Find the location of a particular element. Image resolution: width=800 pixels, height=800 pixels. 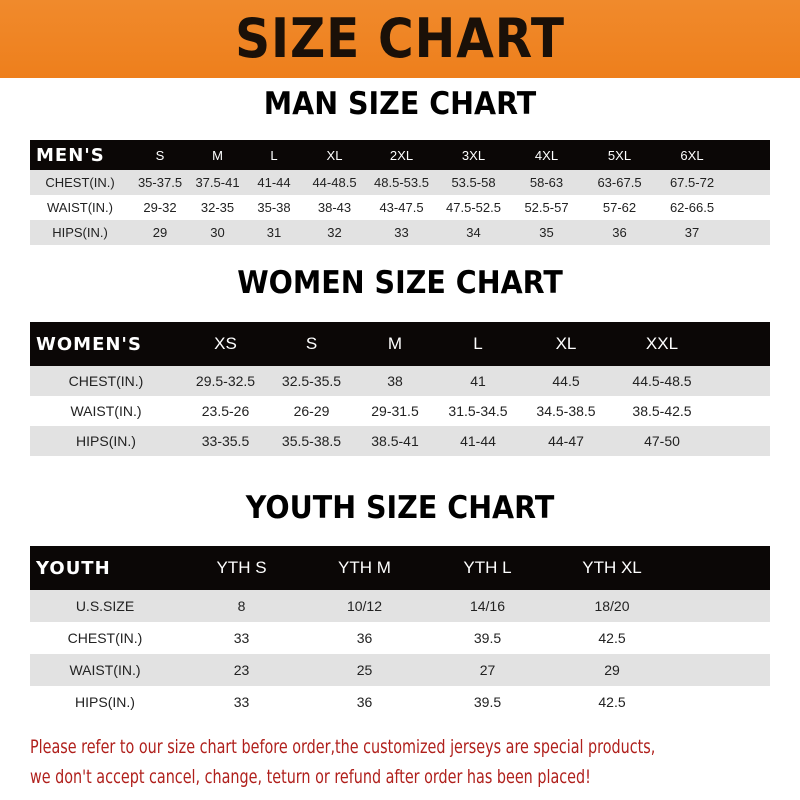

table-cell: 35.5-38.5 is located at coordinates (311, 441).